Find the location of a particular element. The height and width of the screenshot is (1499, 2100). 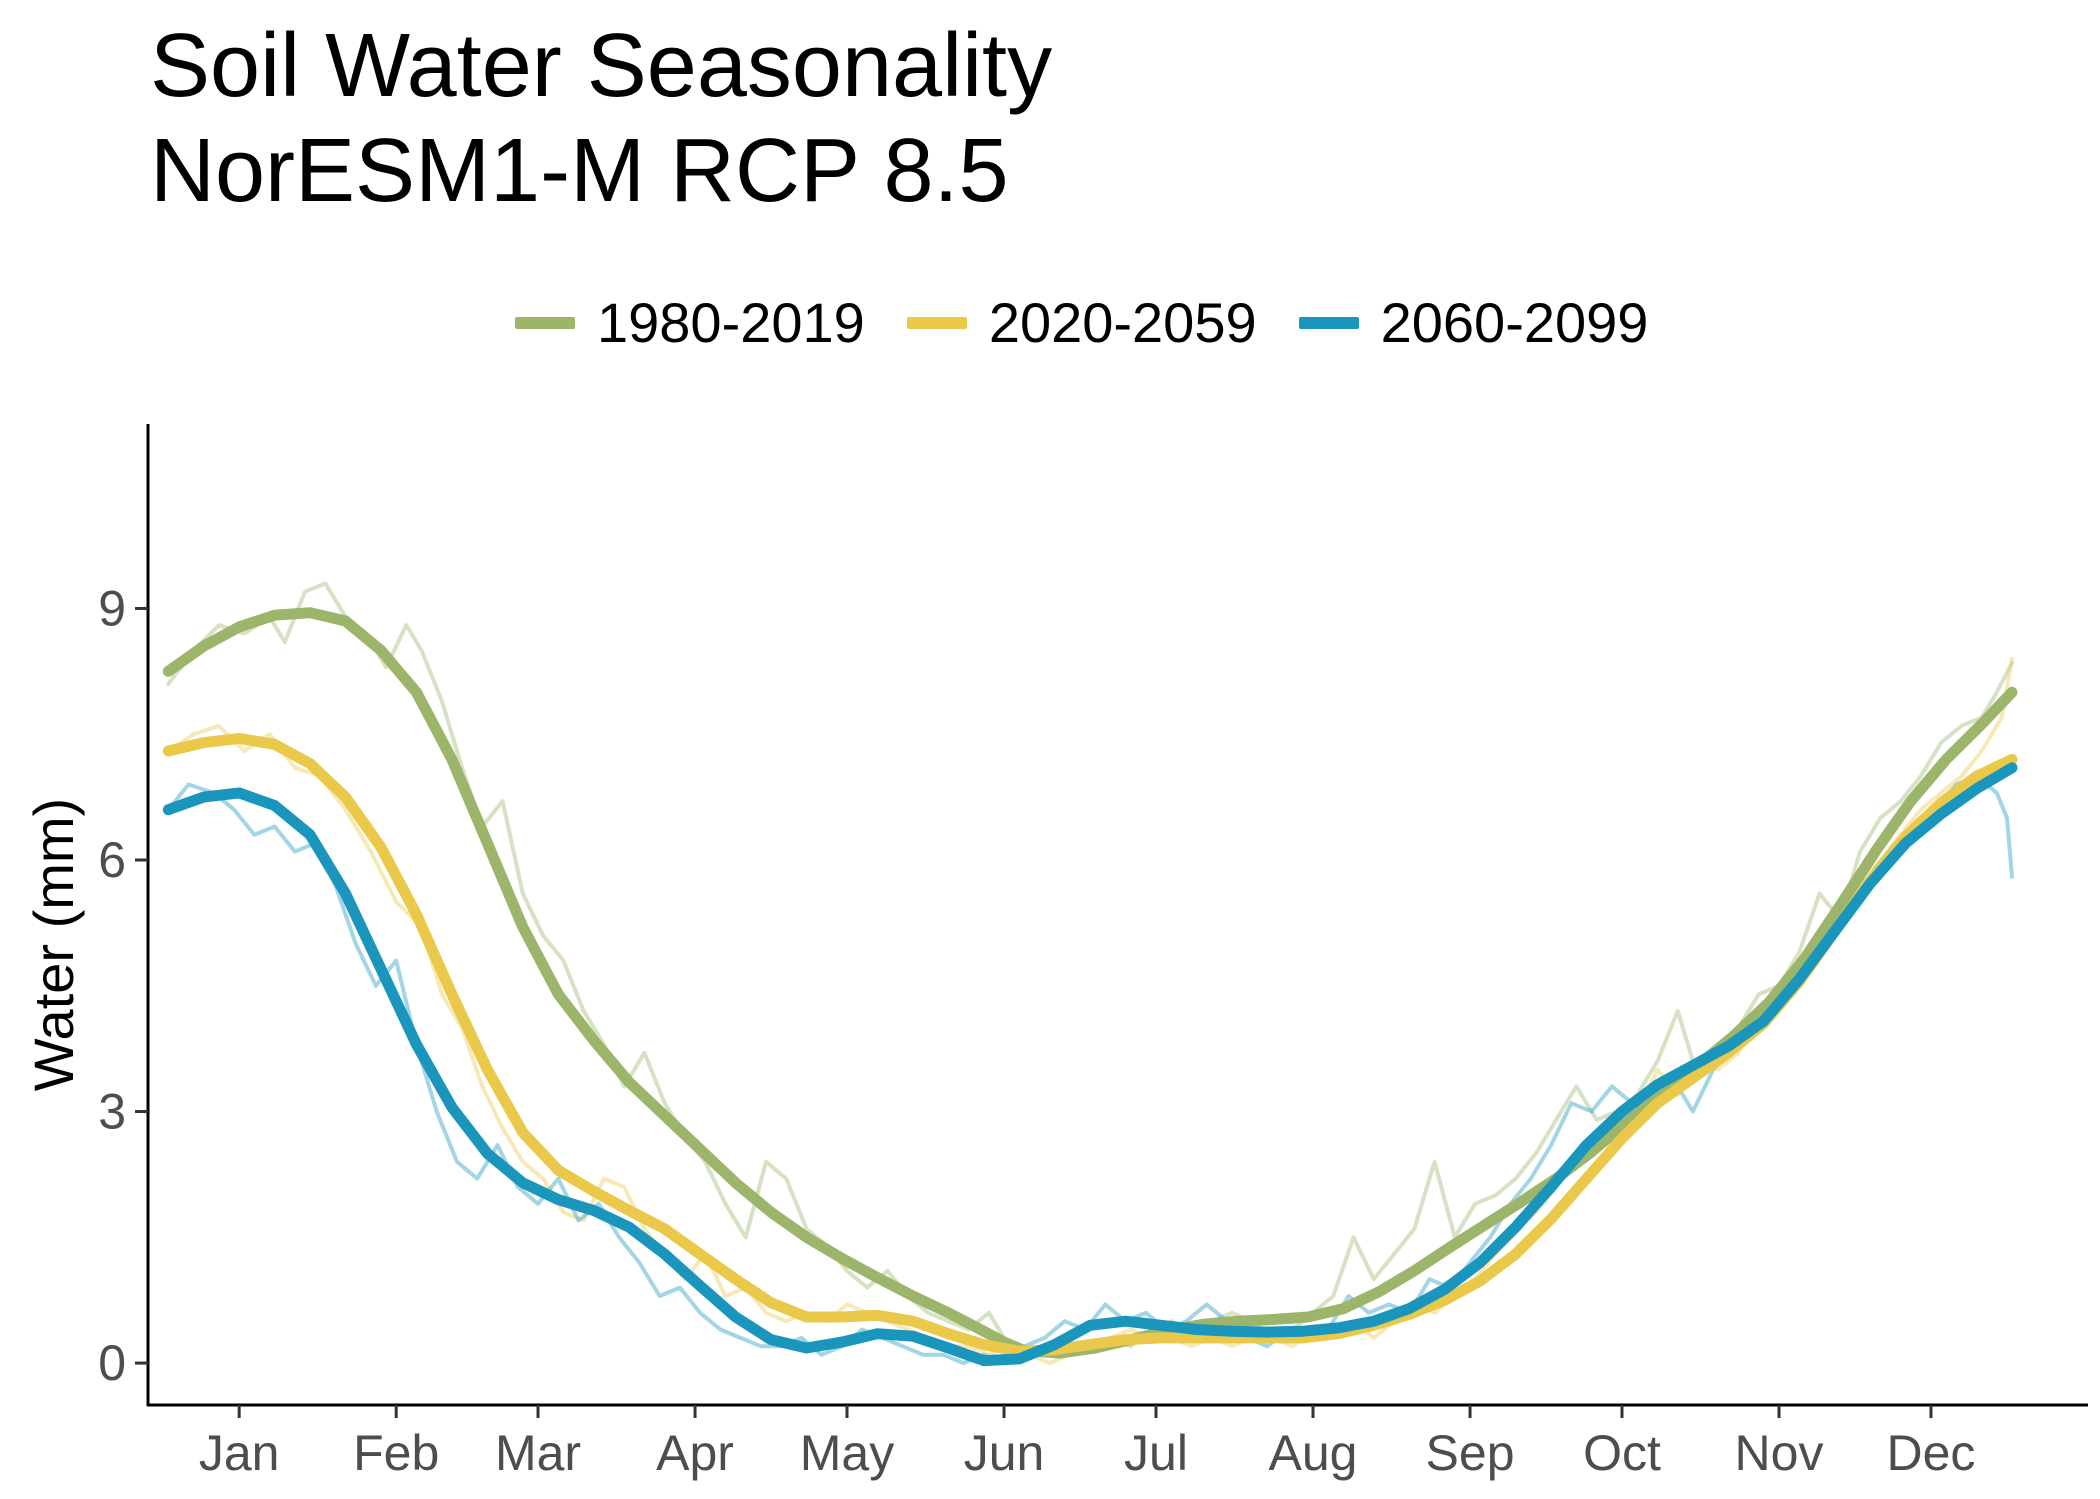

legend-label: 2020-2059 is located at coordinates (1122, 322).